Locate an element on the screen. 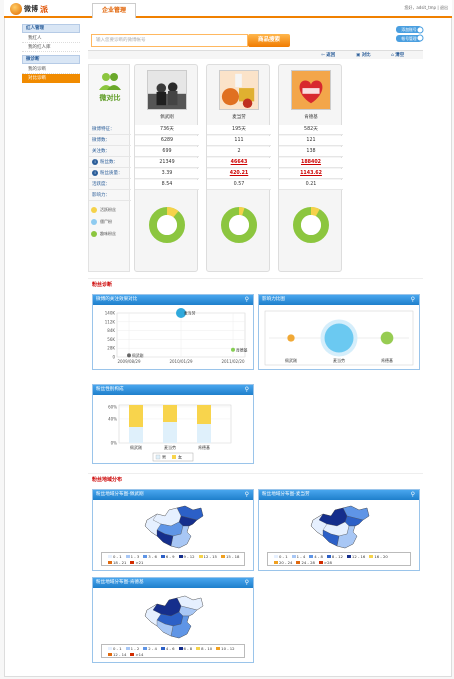 This screenshot has width=454, height=679. search-button: 商品搜索 is located at coordinates (269, 40).